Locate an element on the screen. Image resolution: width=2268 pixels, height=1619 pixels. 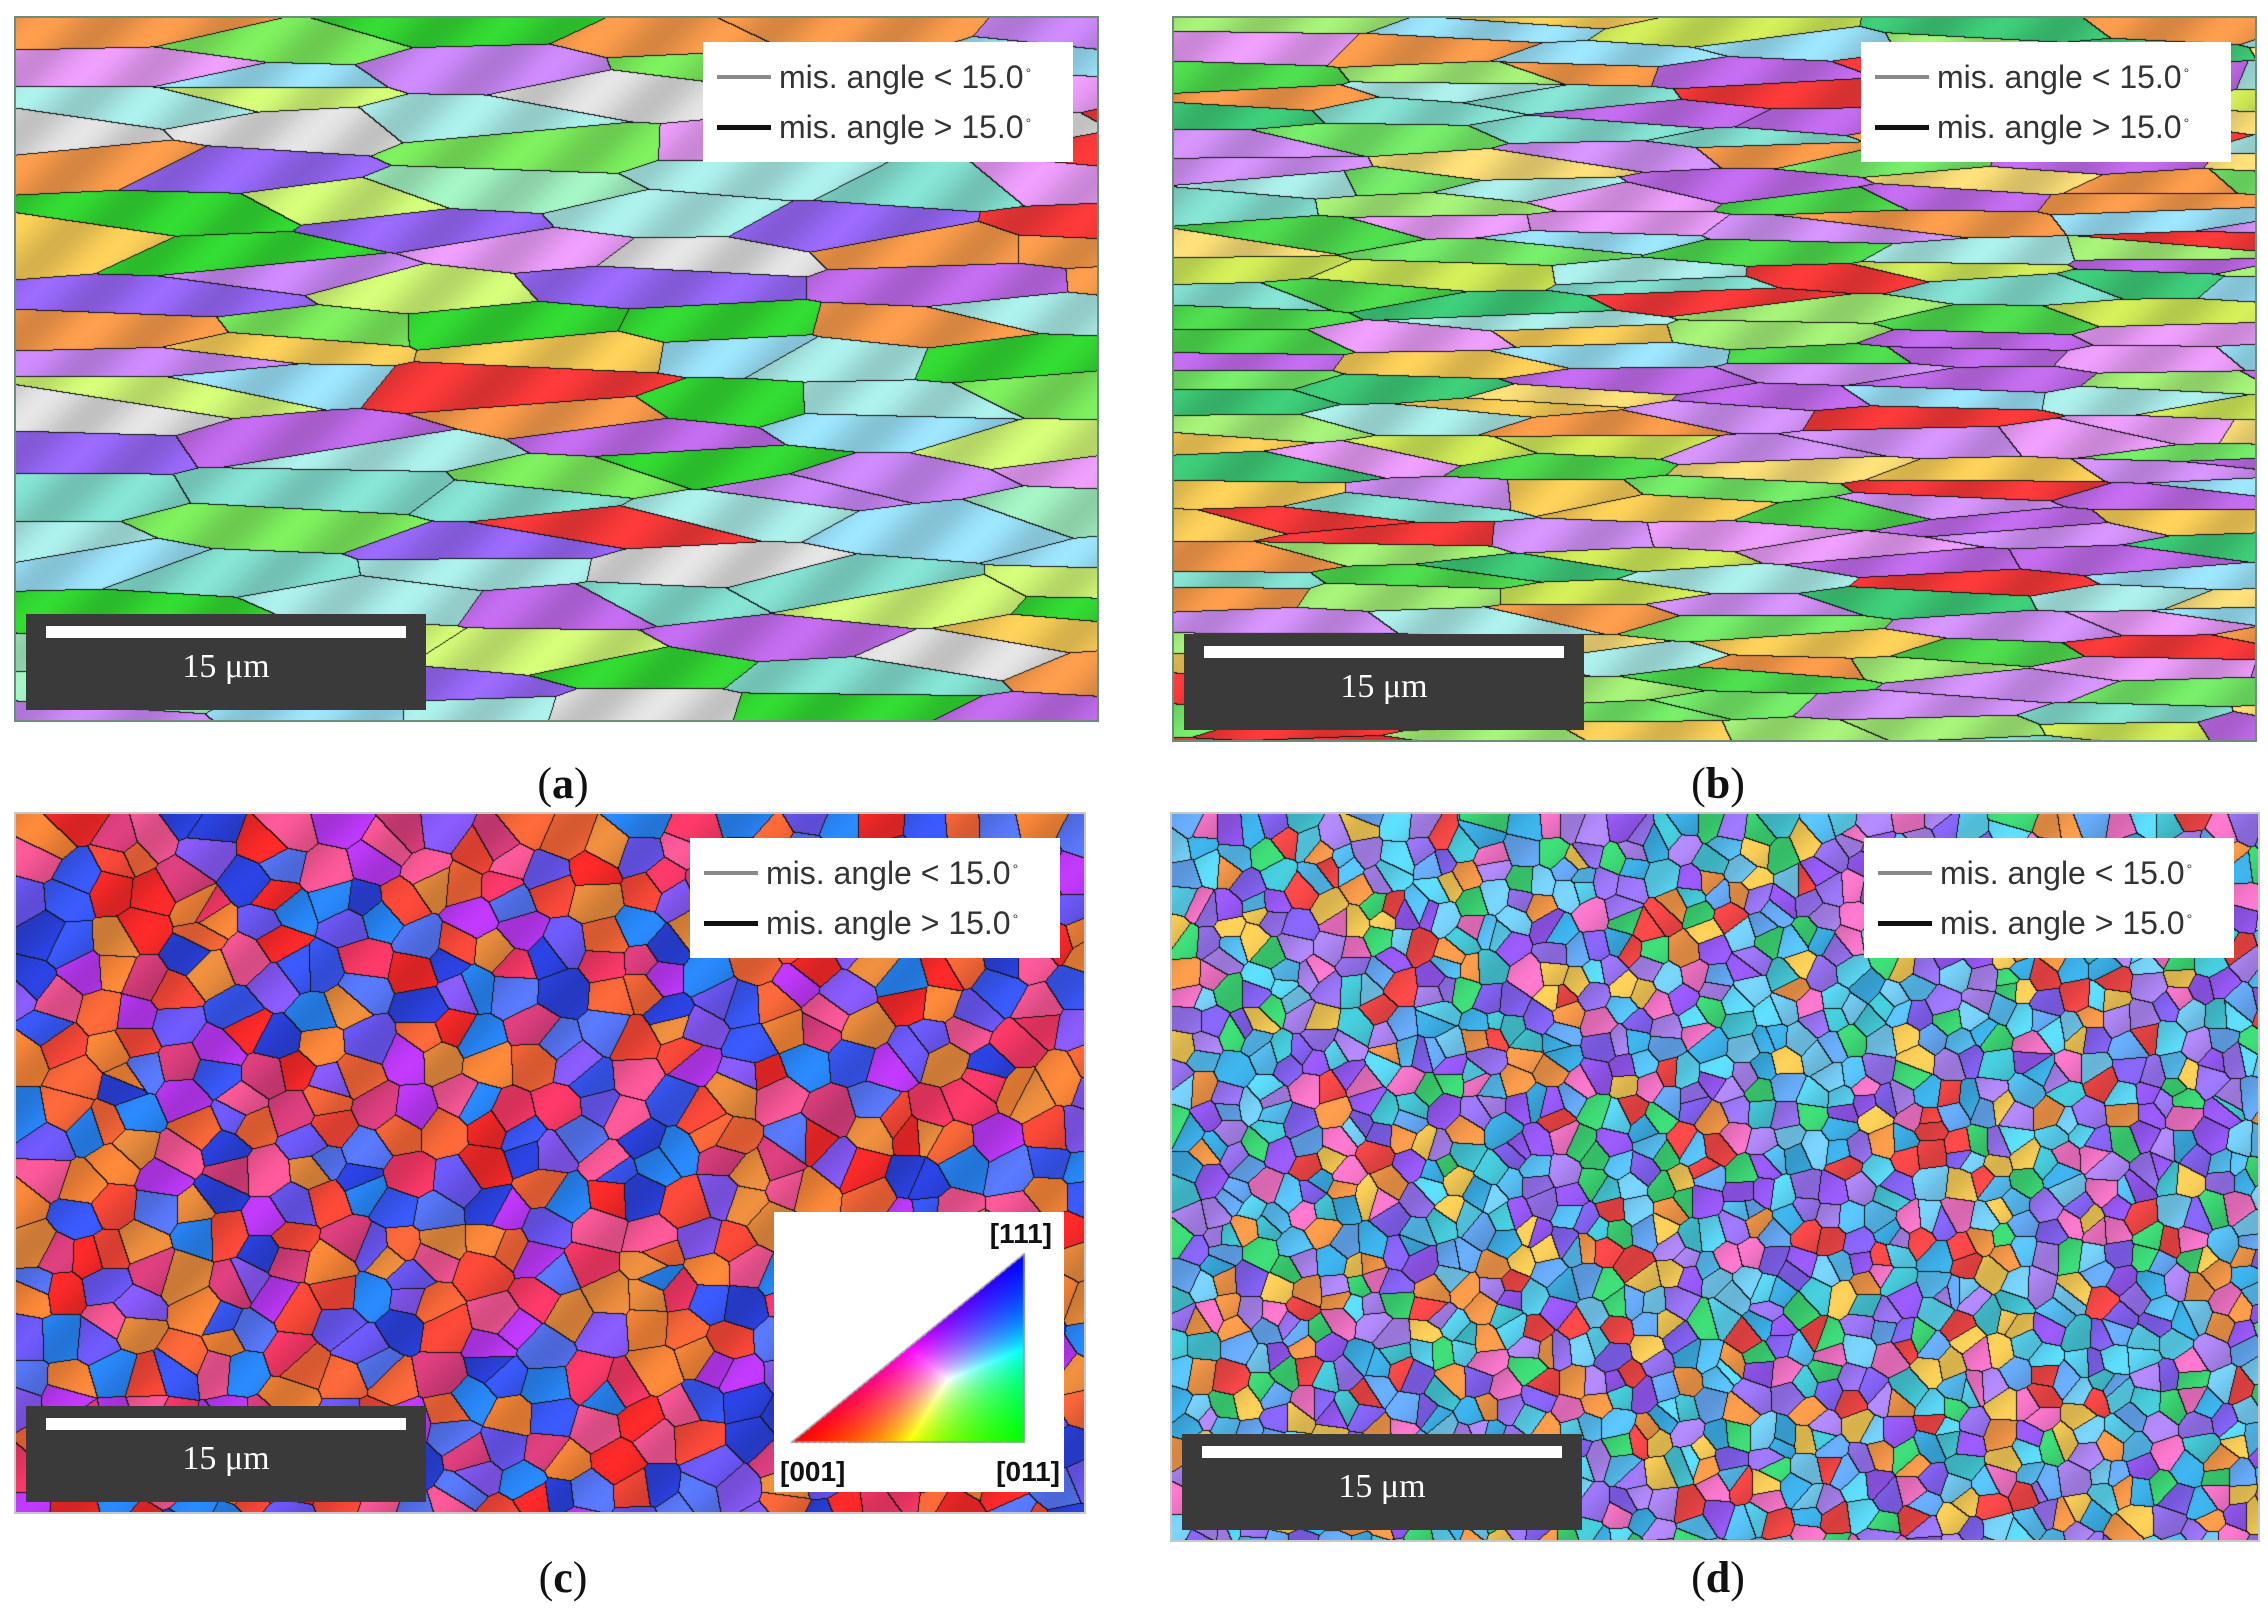
ipf-color-key: [111] [001] [011] is located at coordinates (919, 1352).